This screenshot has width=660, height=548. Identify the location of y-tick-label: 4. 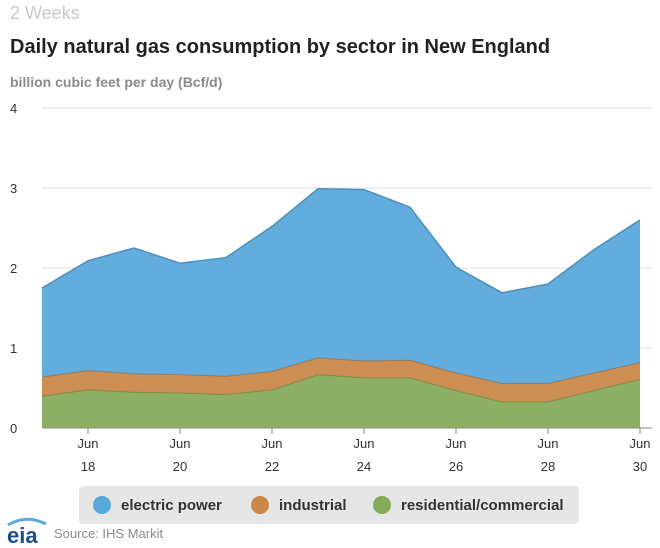
(13, 108).